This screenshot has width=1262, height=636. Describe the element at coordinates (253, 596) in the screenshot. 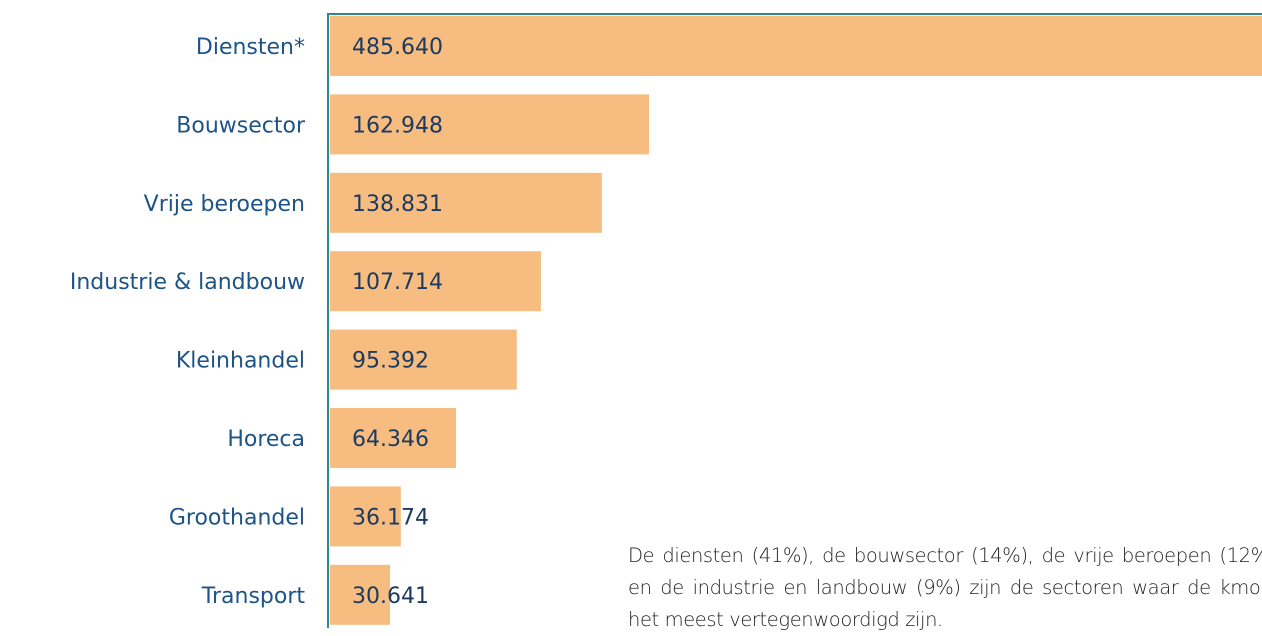

I see `y-tick-label: Transport` at that location.